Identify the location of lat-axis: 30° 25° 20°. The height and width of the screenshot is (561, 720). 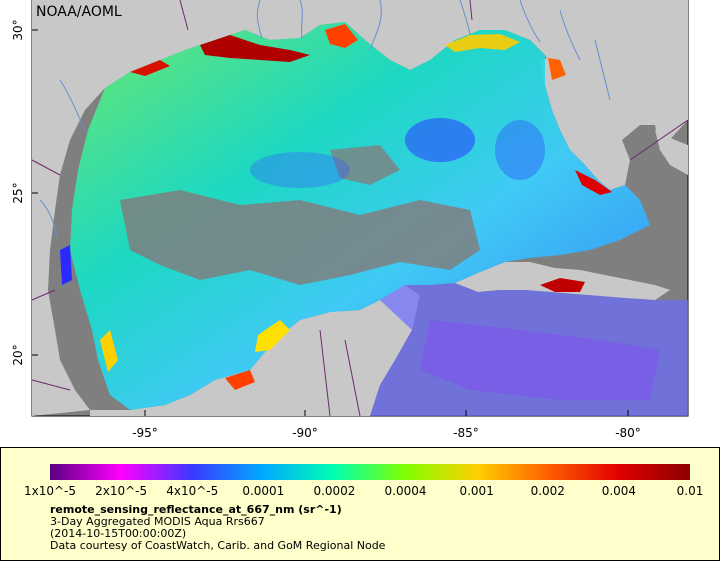
(24, 192).